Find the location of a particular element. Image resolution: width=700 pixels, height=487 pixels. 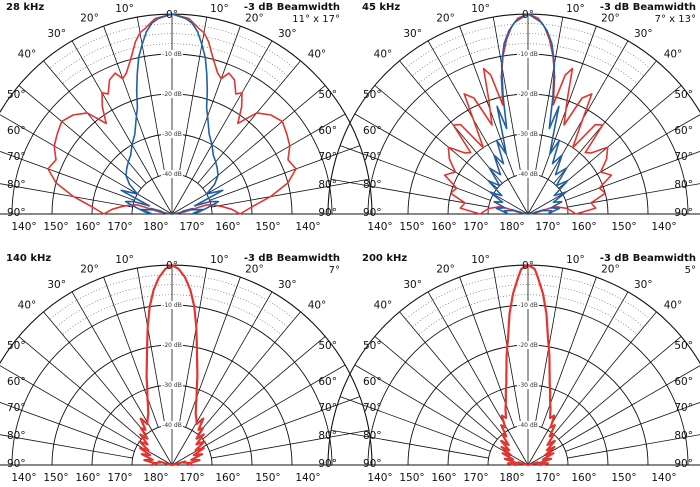

db-label: -30 dB is located at coordinates (528, 134).